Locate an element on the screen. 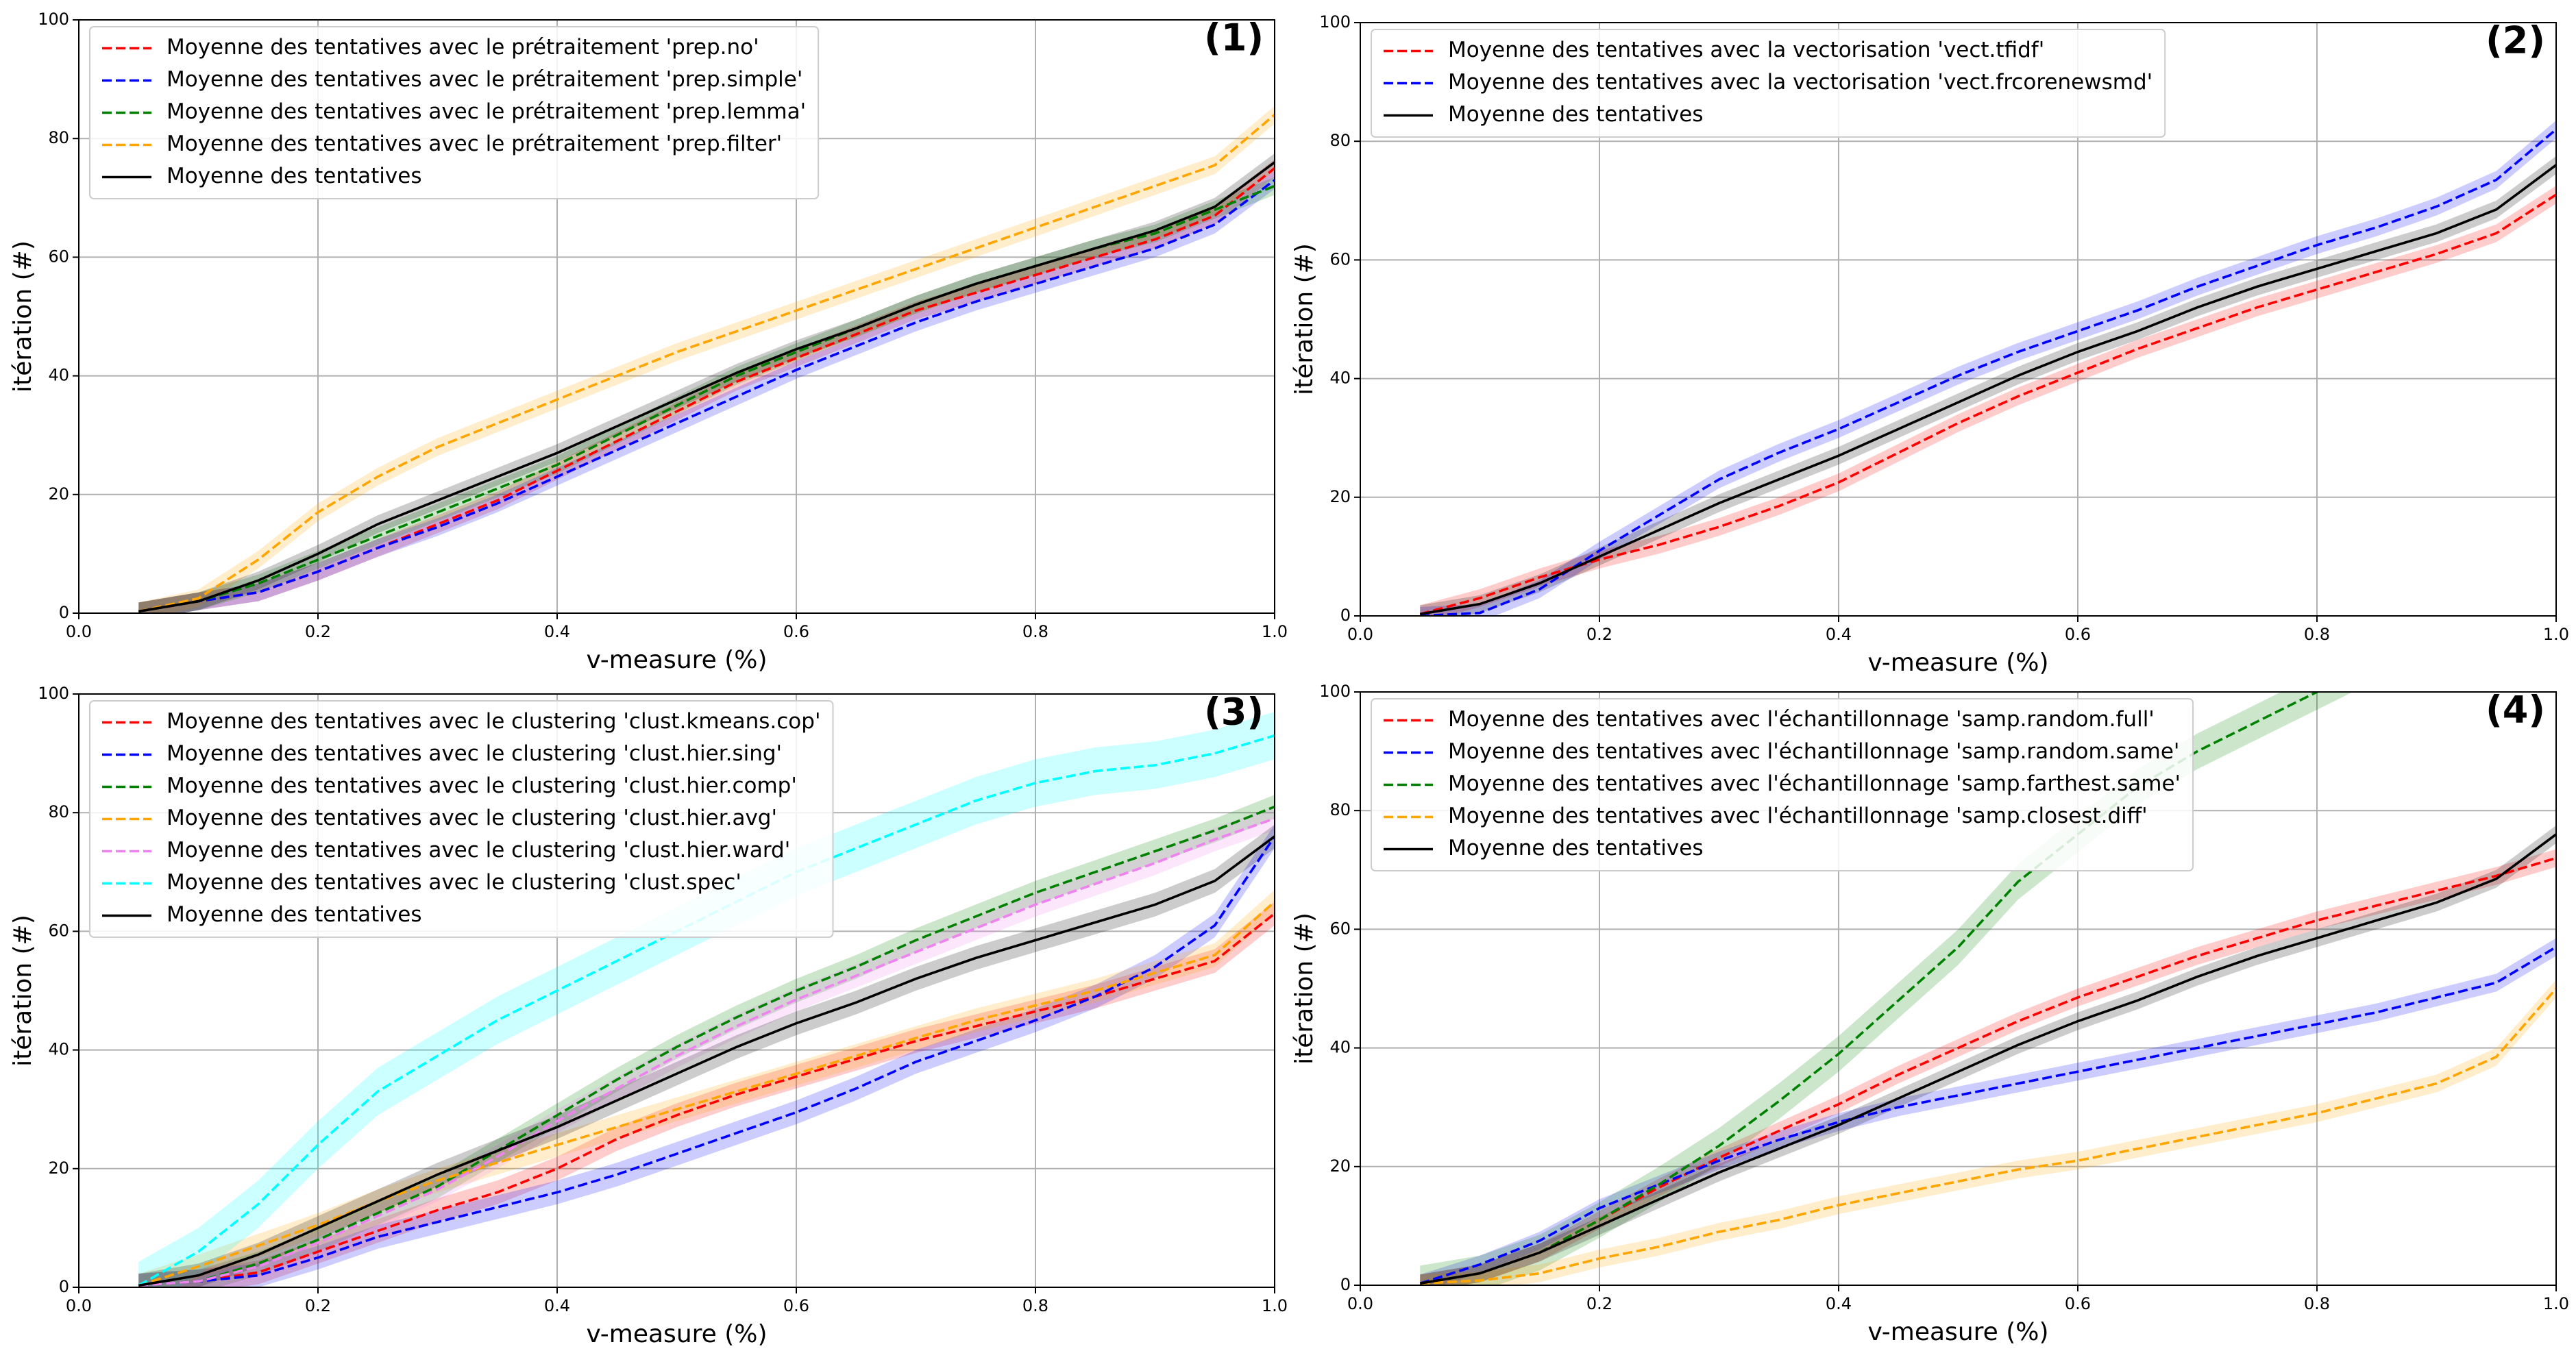  panel-label: (1) is located at coordinates (1234, 38).